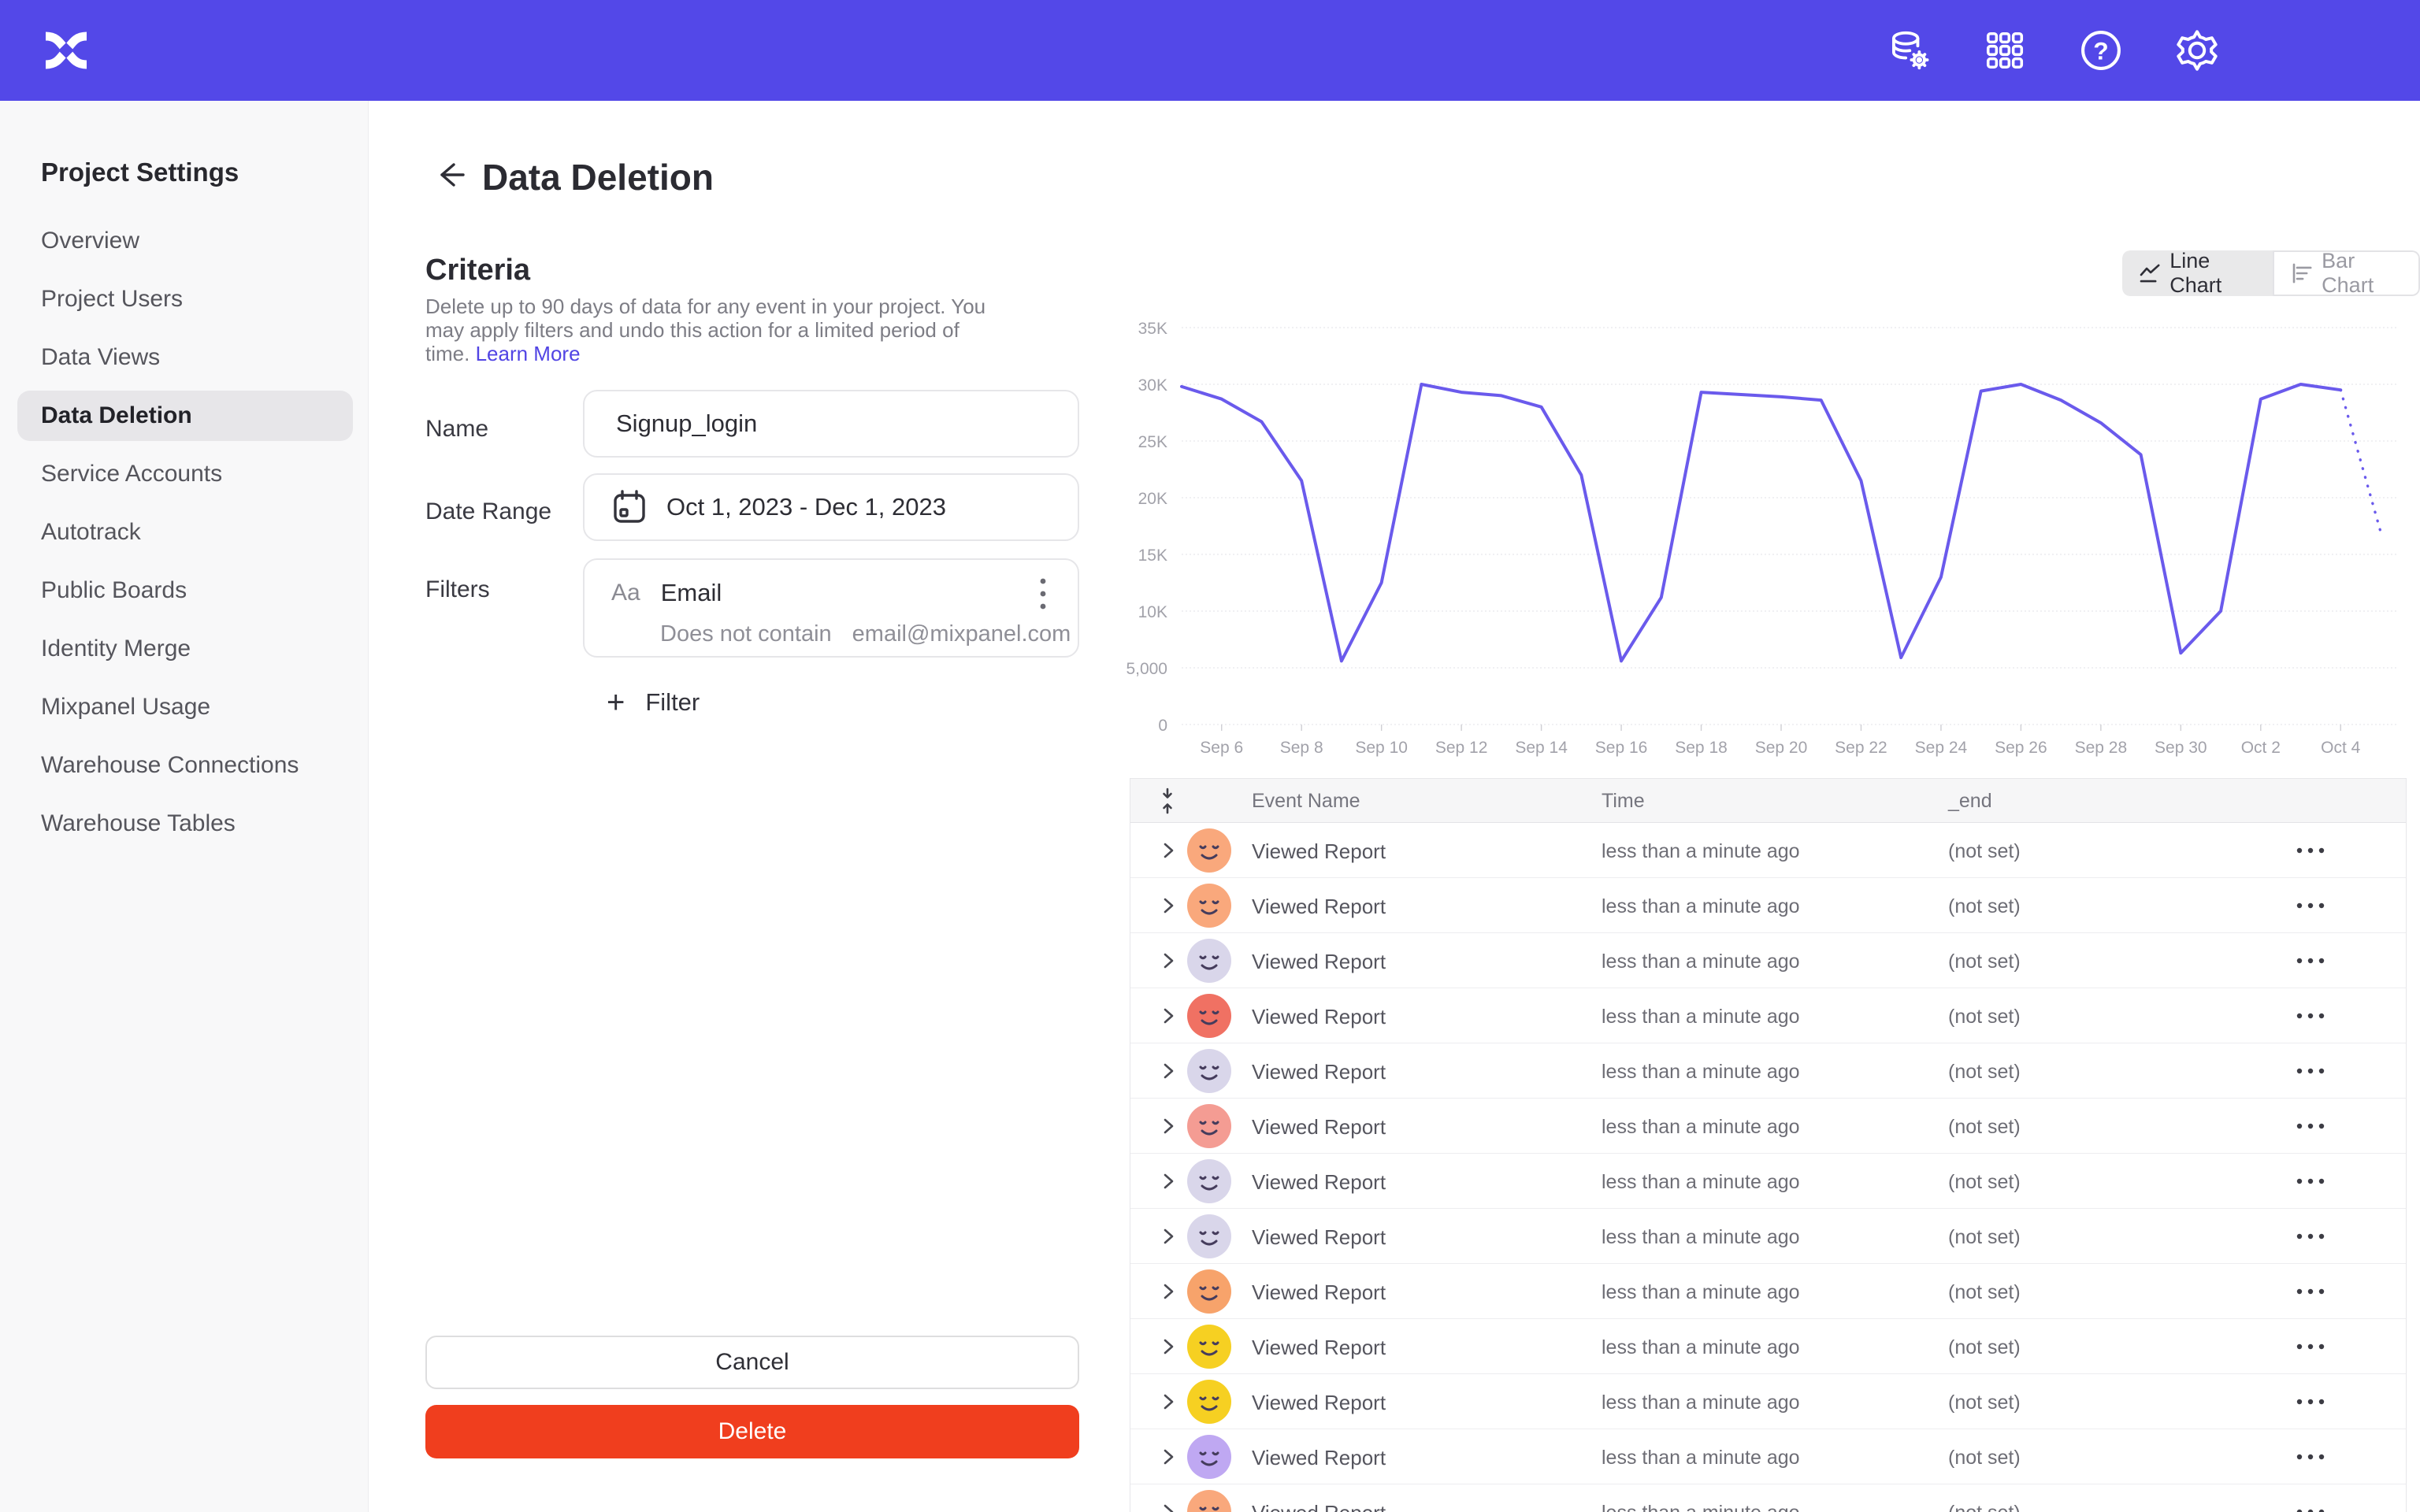 The image size is (2420, 1512). I want to click on sidebar-item-project-users: Project Users, so click(112, 299).